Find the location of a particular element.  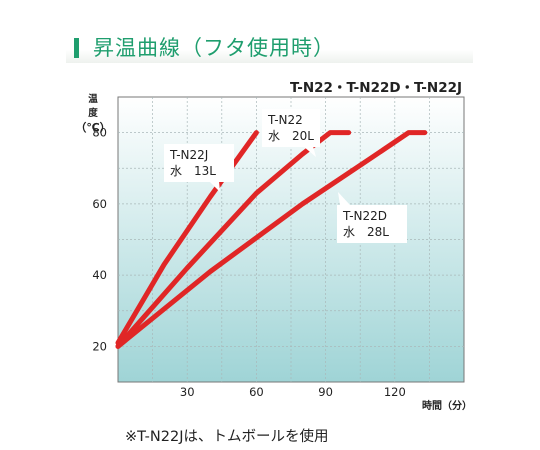

series-callouts: T-N22J 水 13L T-N22 水 20L T-N22D 水 28L is located at coordinates (285, 176).